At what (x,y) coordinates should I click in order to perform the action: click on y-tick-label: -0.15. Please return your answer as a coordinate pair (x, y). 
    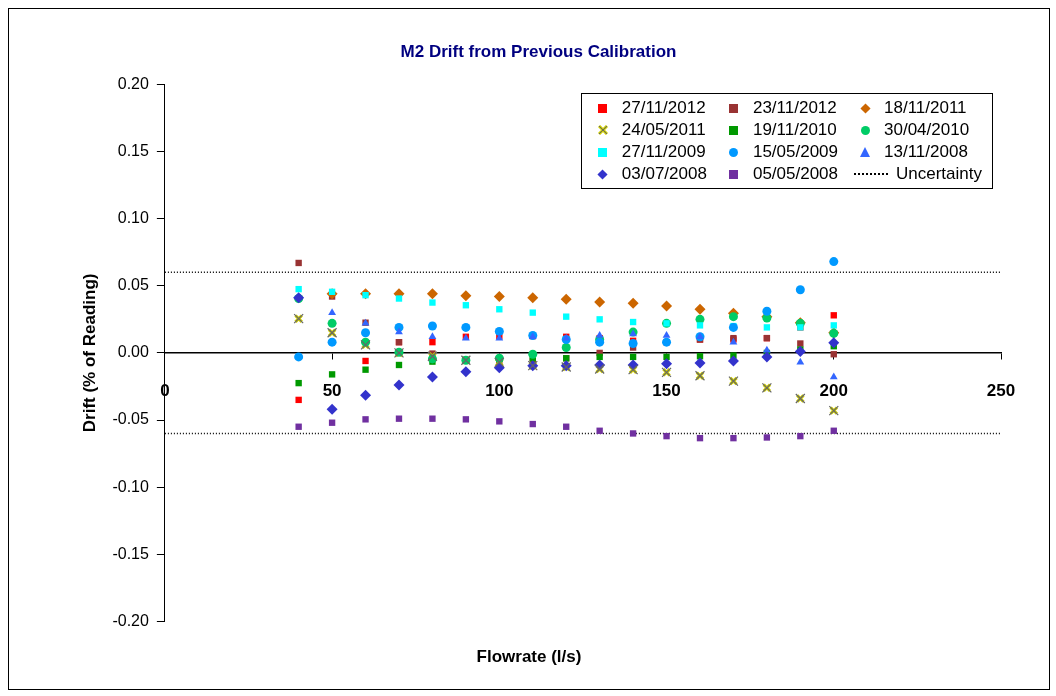
    Looking at the image, I should click on (130, 553).